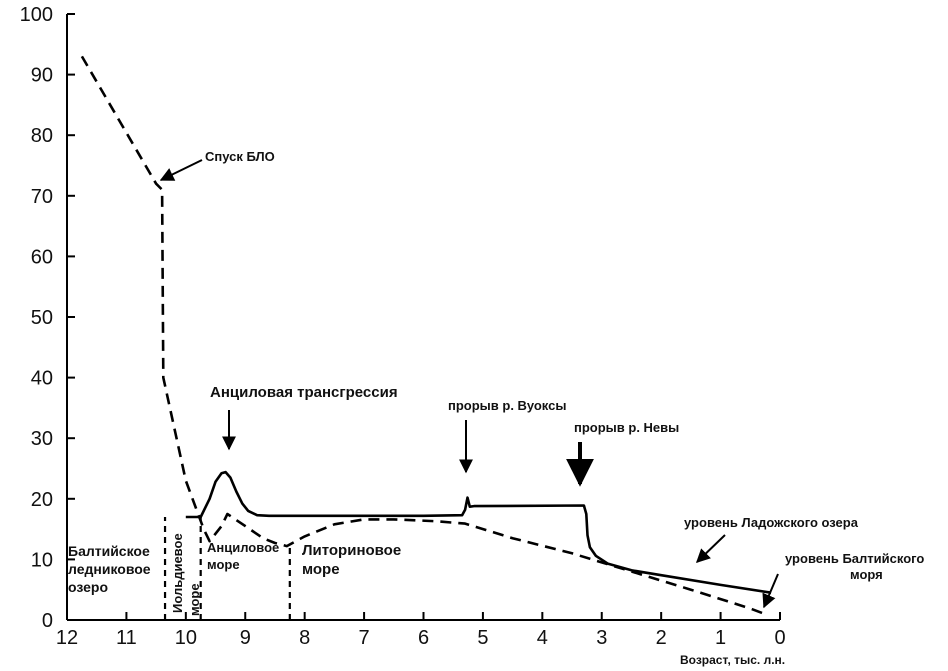 This screenshot has height=671, width=948. Describe the element at coordinates (304, 392) in the screenshot. I see `annotation-ancyl-transgression: Анциловая трансгрессия` at that location.